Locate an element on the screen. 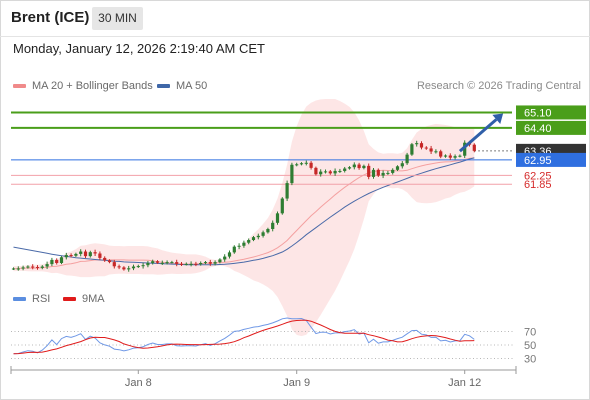 The height and width of the screenshot is (400, 590). x-tick-label: Jan 12 is located at coordinates (464, 383).